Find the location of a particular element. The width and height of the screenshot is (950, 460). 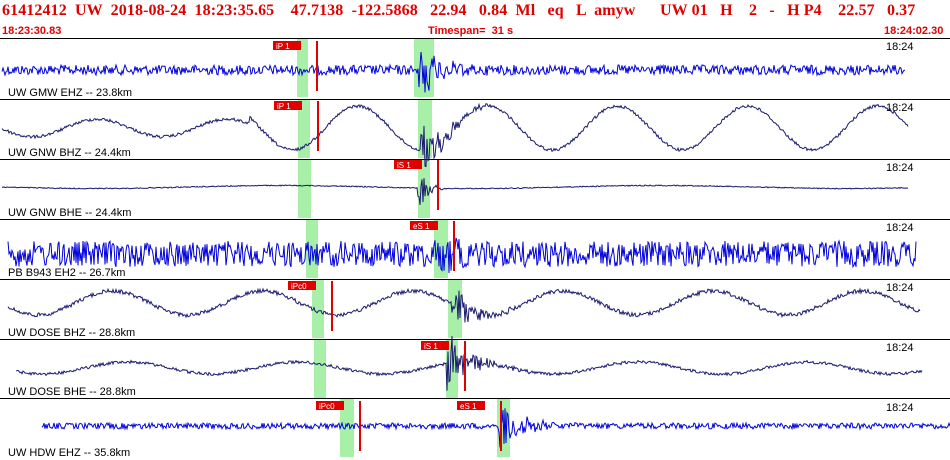

waveform-panel-gmw-ehz: 18:24 UW GMW EHZ -- 23.8km is located at coordinates (475, 69).